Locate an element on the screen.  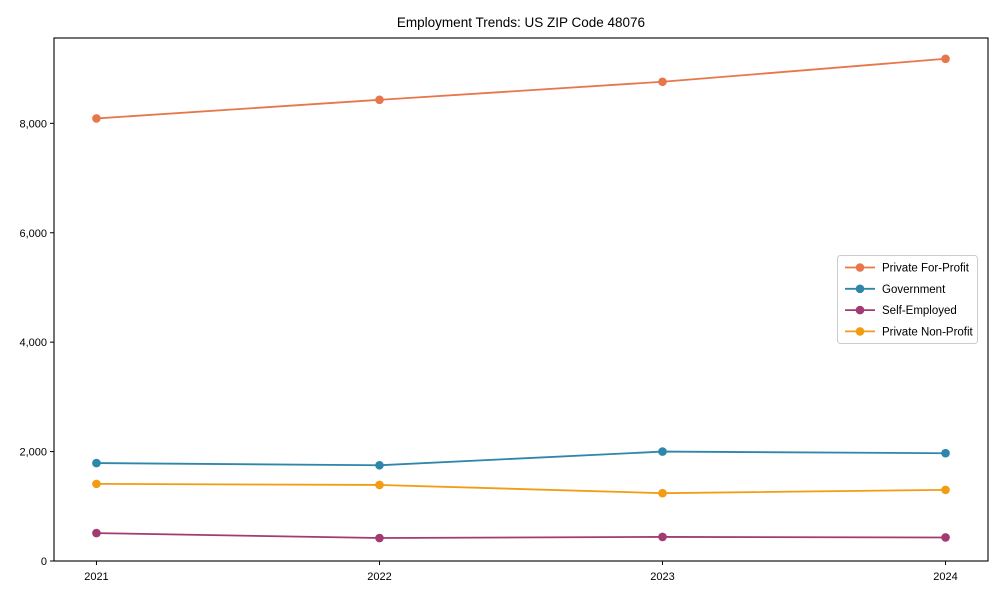
y-axis-tick-label: 8,000 is located at coordinates (33, 124).